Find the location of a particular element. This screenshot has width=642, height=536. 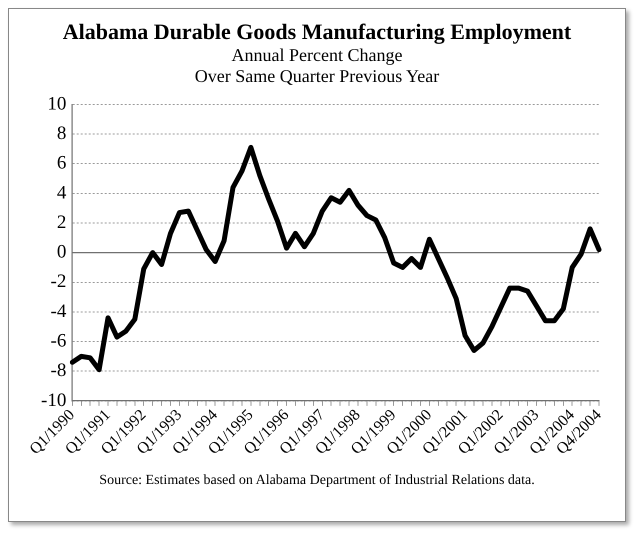

source-note: Source: Estimates based on Alabama Department of Industrial Relations data. is located at coordinates (317, 481).